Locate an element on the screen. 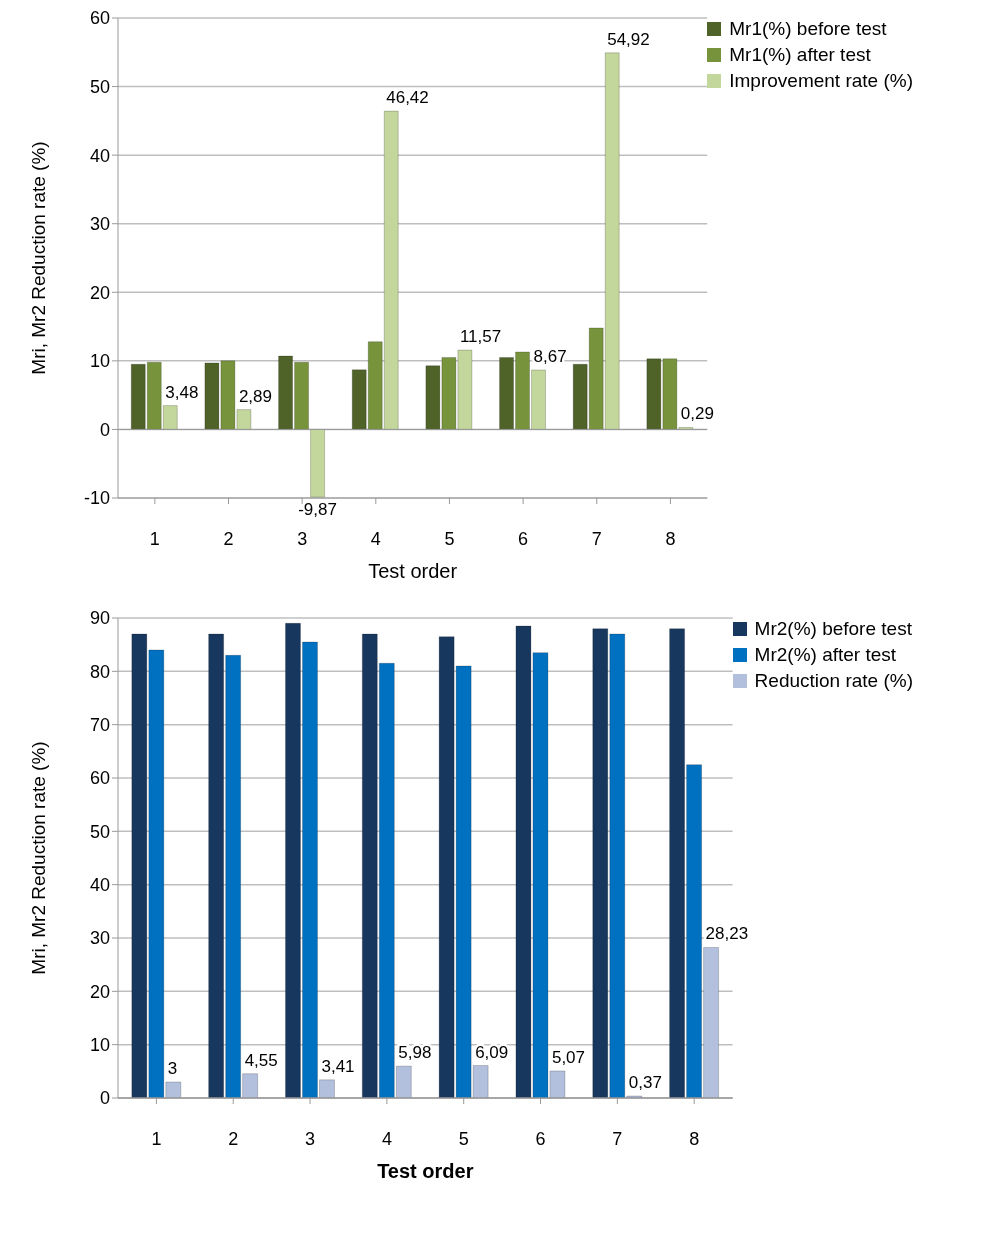 This screenshot has height=1235, width=991. data-label: 3,48 is located at coordinates (182, 392).